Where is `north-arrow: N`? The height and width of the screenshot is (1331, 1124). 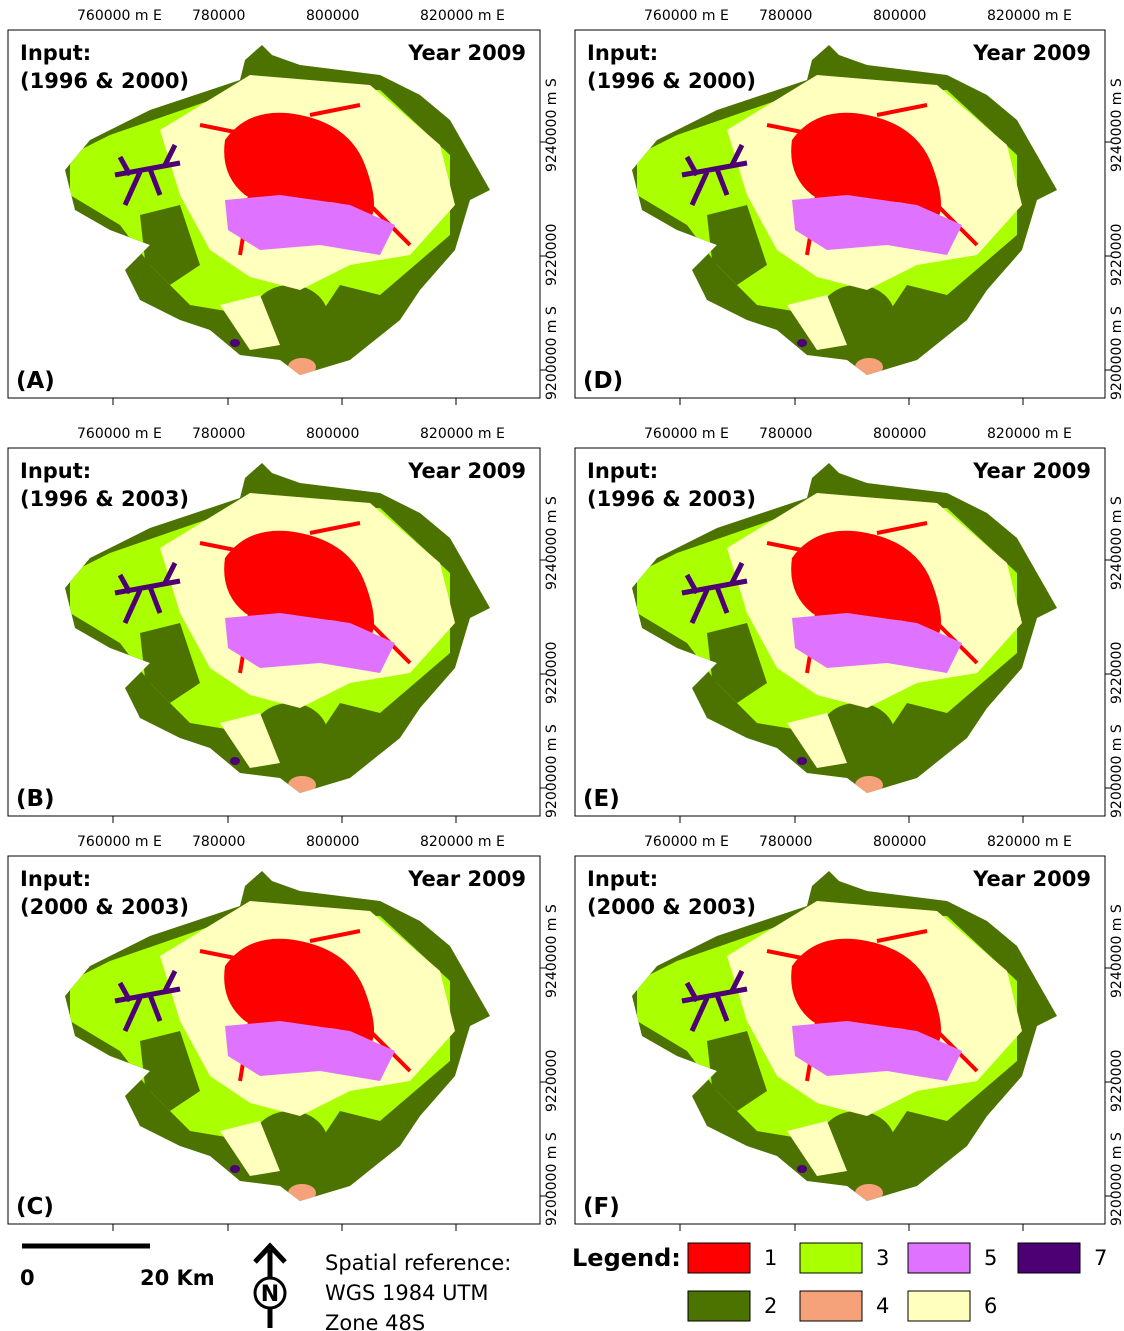 north-arrow: N is located at coordinates (270, 1285).